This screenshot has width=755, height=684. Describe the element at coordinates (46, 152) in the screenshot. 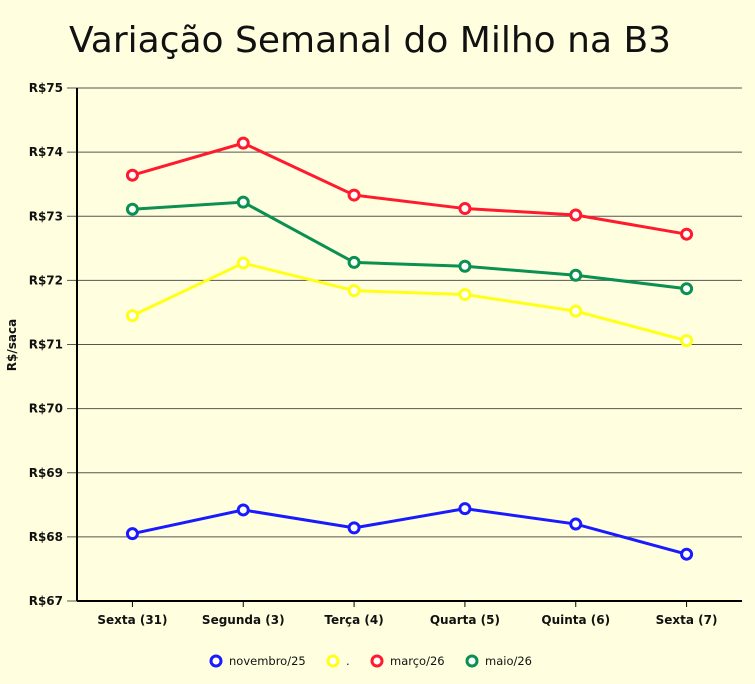

I see `y-tick-label: R$74` at that location.